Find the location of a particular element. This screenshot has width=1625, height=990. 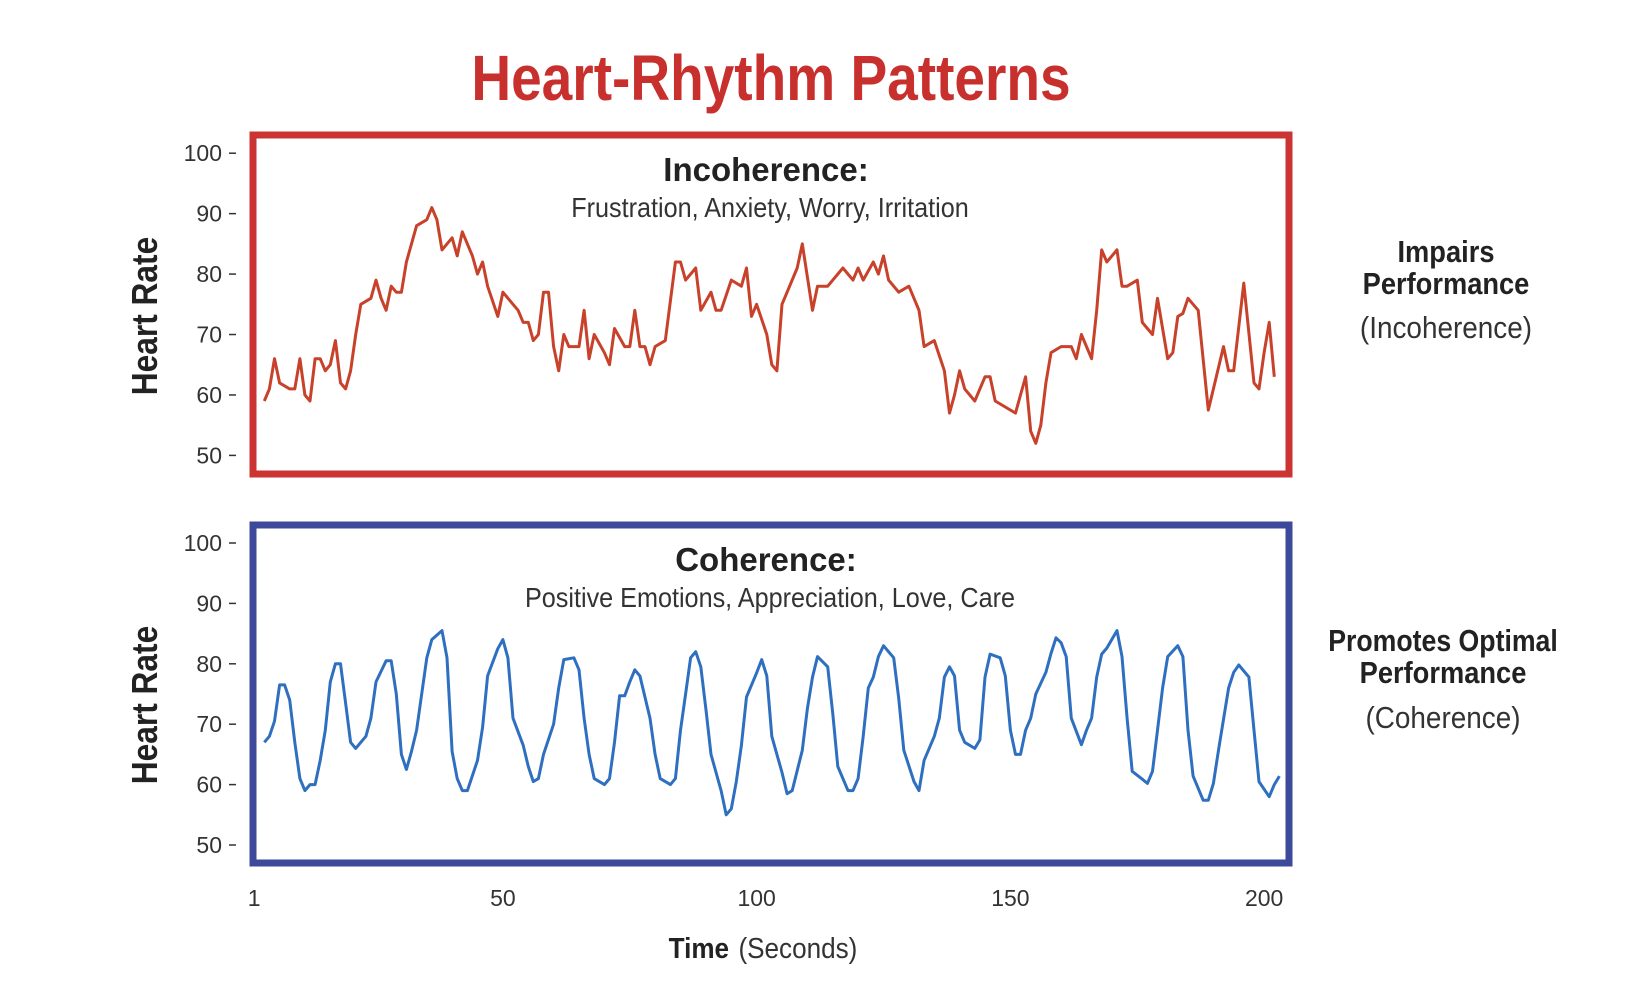

x-tick-label: 1 is located at coordinates (254, 898).